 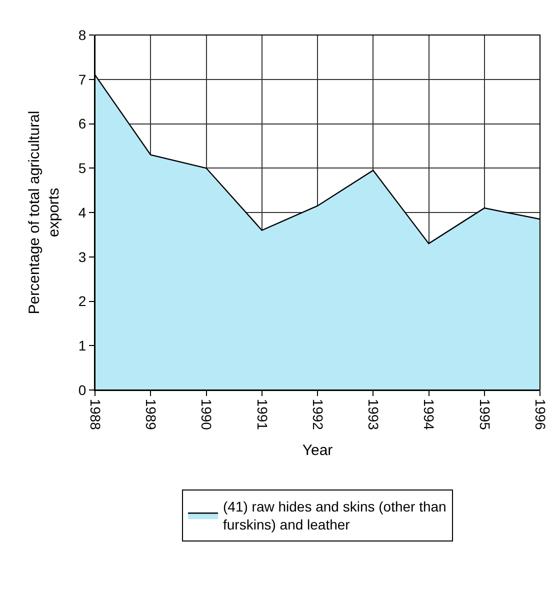 What do you see at coordinates (429, 414) in the screenshot?
I see `x-tick-label: 1994` at bounding box center [429, 414].